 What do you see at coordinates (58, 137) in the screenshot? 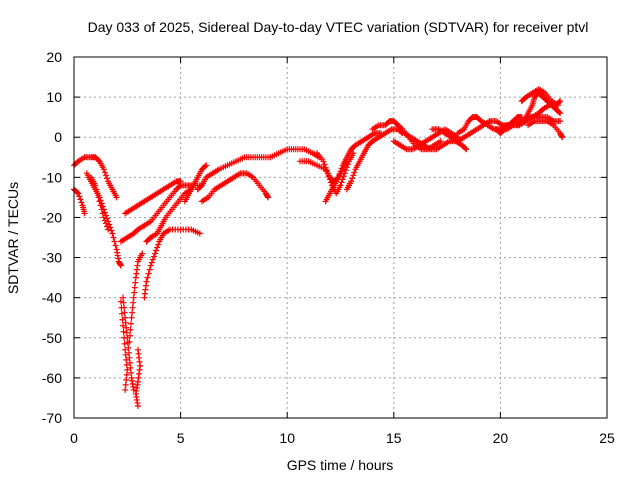
I see `y-tick-label: 0` at bounding box center [58, 137].